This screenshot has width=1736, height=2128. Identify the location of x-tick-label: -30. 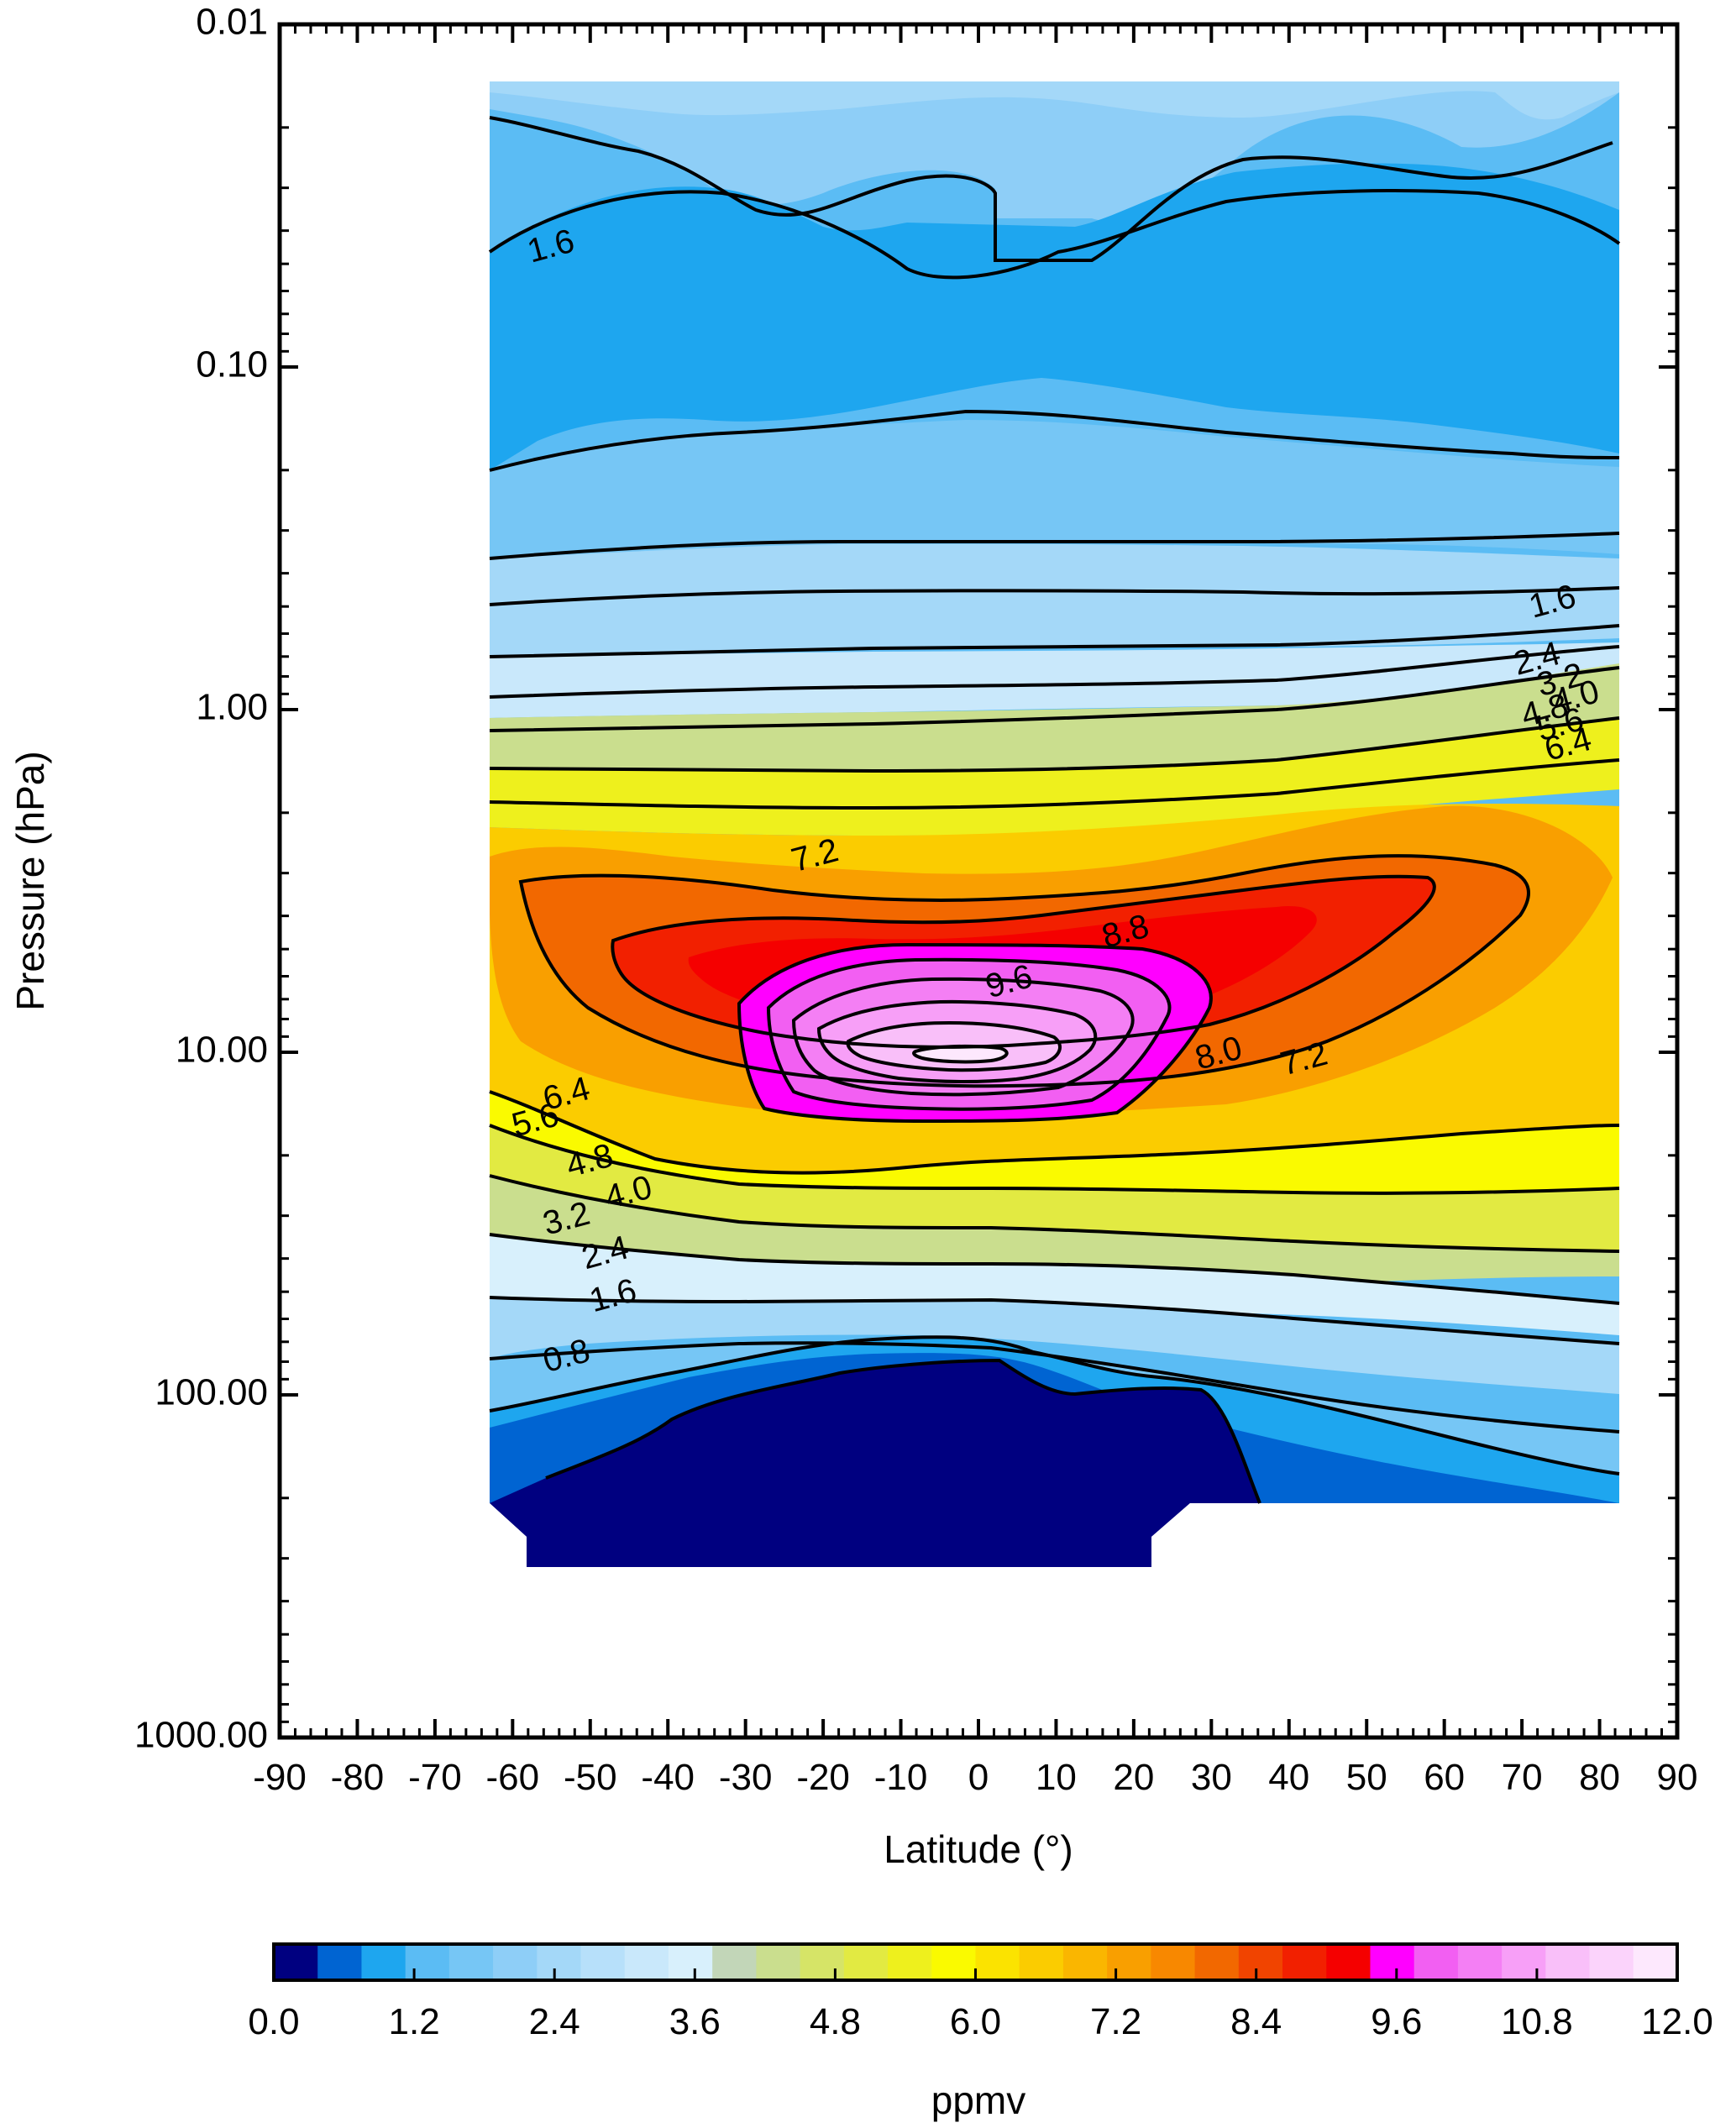
(746, 1777).